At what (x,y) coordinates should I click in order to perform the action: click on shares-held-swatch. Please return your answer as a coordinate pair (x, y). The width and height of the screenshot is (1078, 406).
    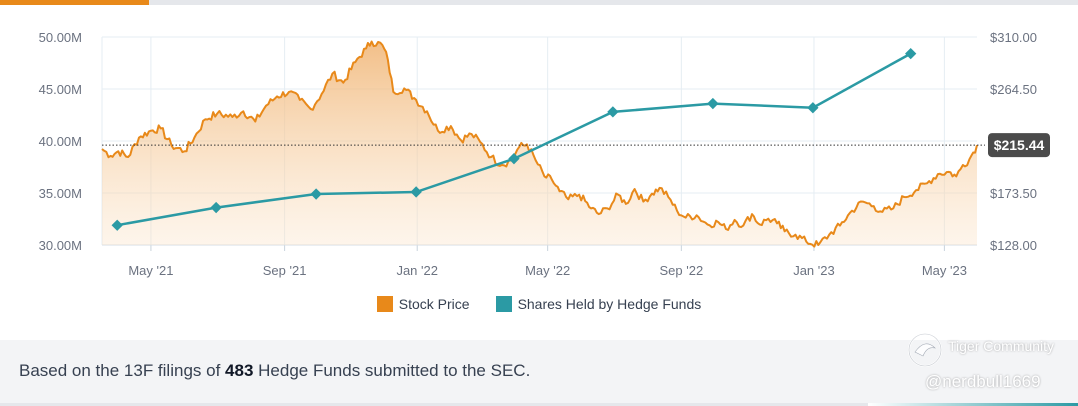
    Looking at the image, I should click on (503, 304).